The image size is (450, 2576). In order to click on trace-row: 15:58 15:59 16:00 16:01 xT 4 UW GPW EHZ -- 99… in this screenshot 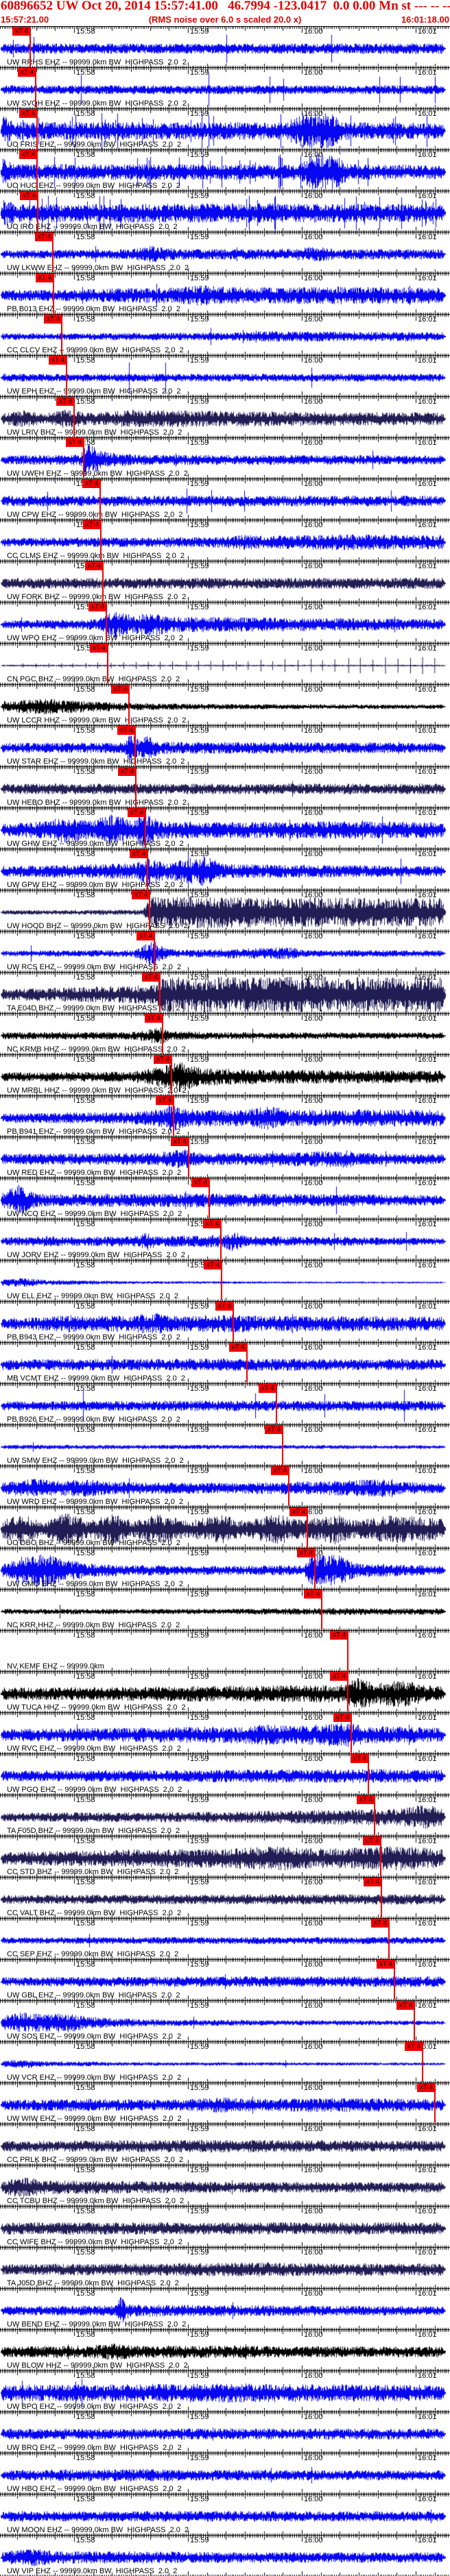, I will do `click(225, 869)`.